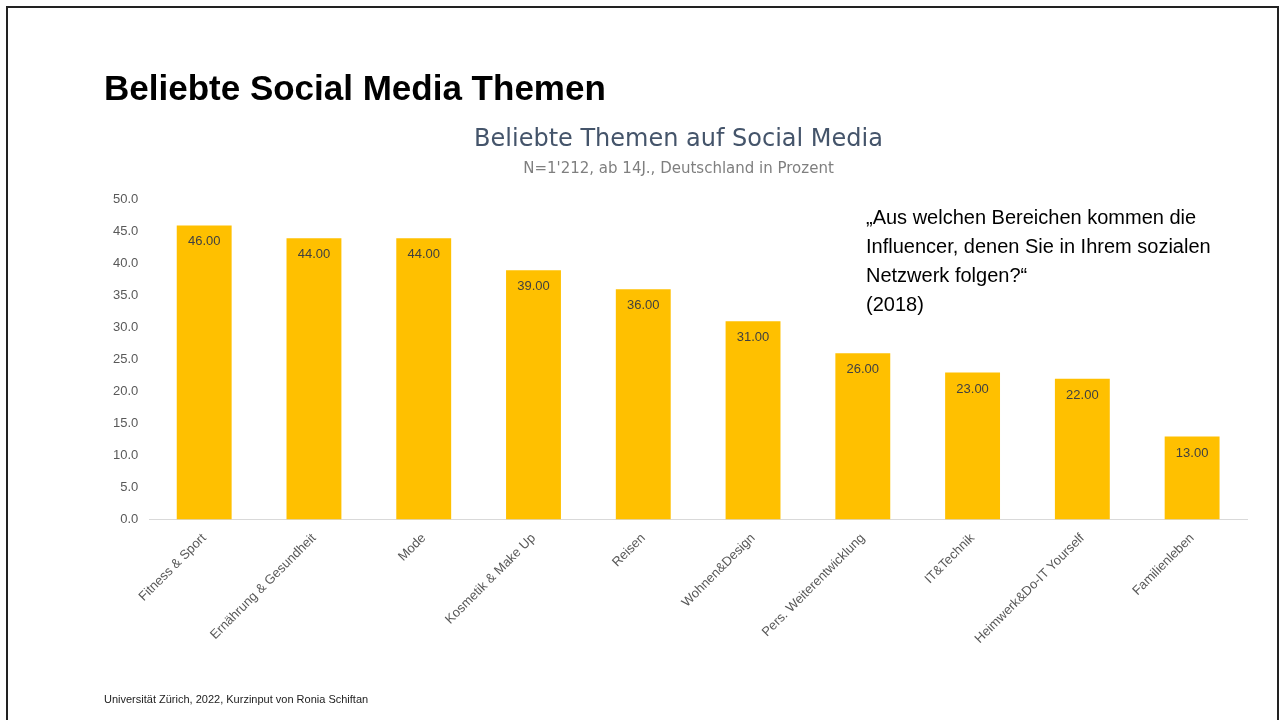 This screenshot has width=1287, height=720. I want to click on y-tick-label: 20.0, so click(125, 391).